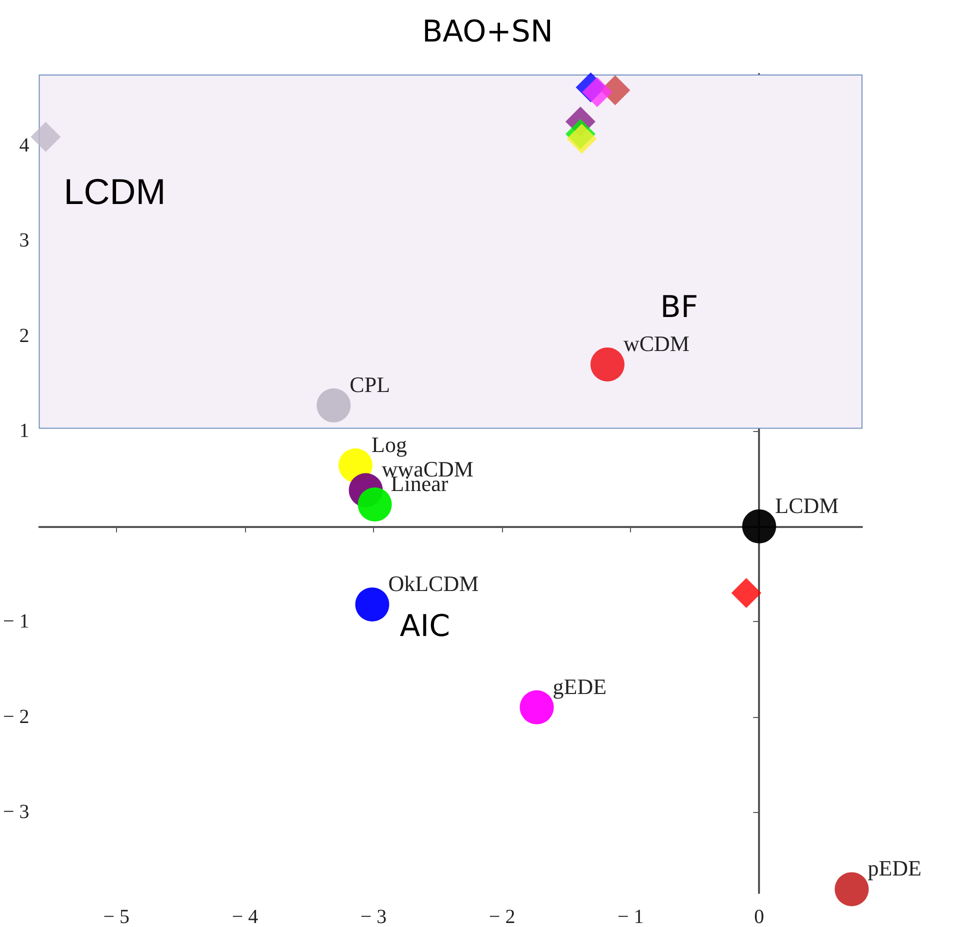 The image size is (975, 927). I want to click on annotation: CPL, so click(370, 384).